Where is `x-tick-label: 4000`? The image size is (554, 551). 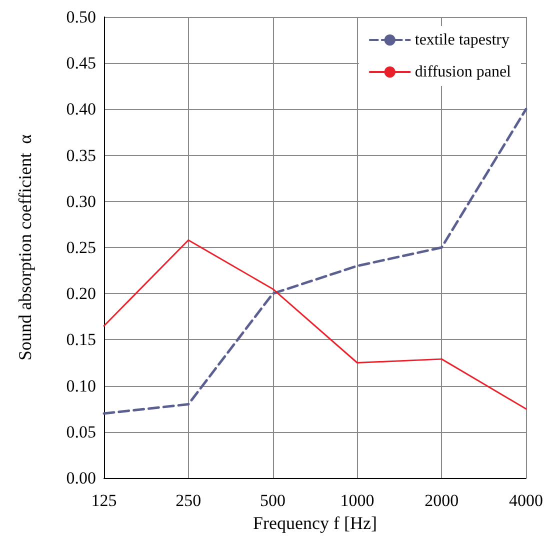
x-tick-label: 4000 is located at coordinates (526, 500).